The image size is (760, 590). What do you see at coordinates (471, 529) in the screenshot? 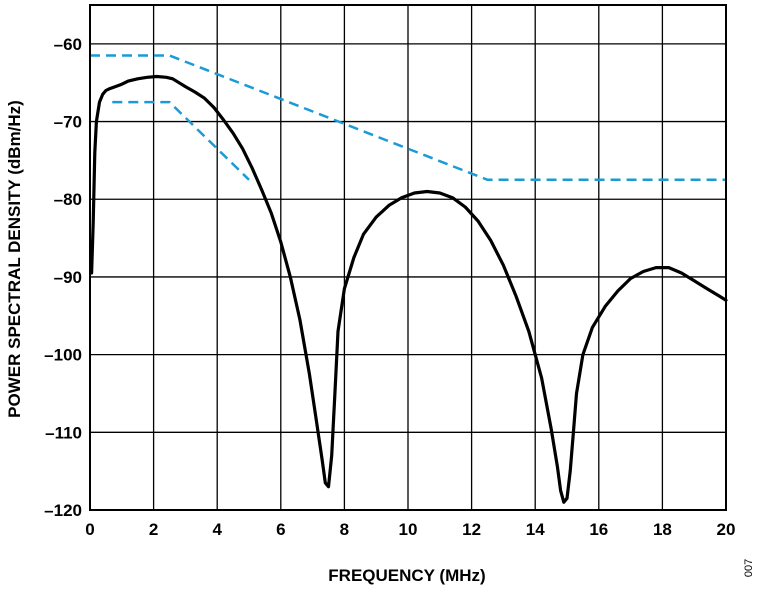
I see `x-tick-label-6: 12` at bounding box center [471, 529].